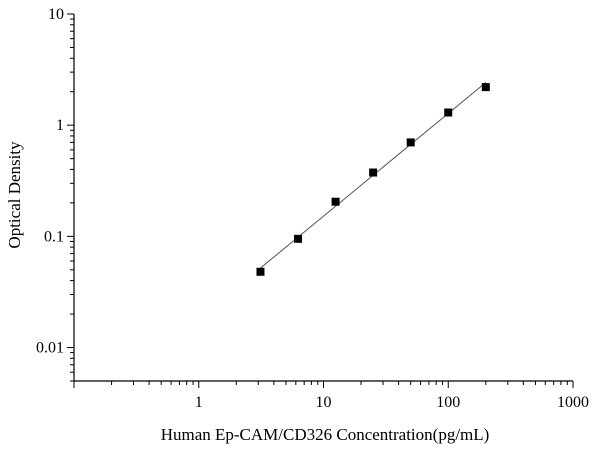 This screenshot has height=459, width=600. Describe the element at coordinates (573, 402) in the screenshot. I see `x-tick-label: 1000` at that location.